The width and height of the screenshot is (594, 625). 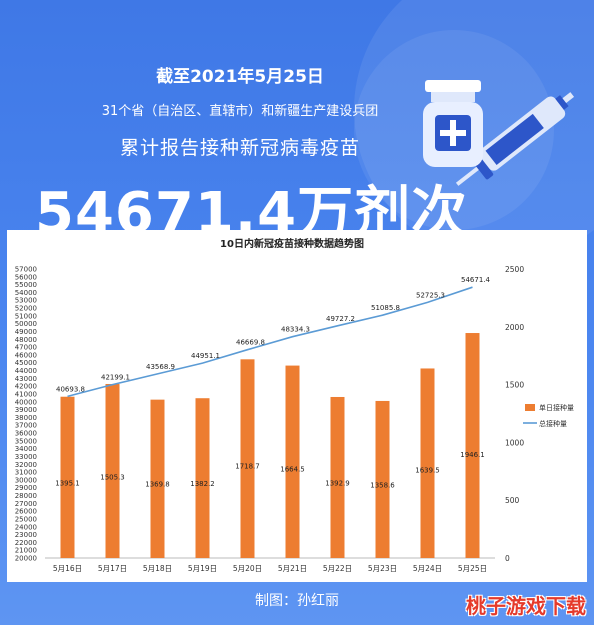 I want to click on y-left-tick-label: 40000, so click(x=26, y=402).